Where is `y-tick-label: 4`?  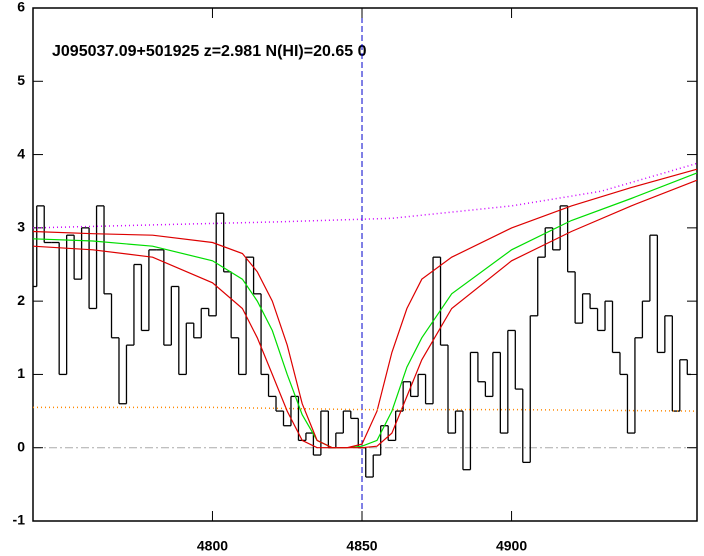
y-tick-label: 4 is located at coordinates (21, 153).